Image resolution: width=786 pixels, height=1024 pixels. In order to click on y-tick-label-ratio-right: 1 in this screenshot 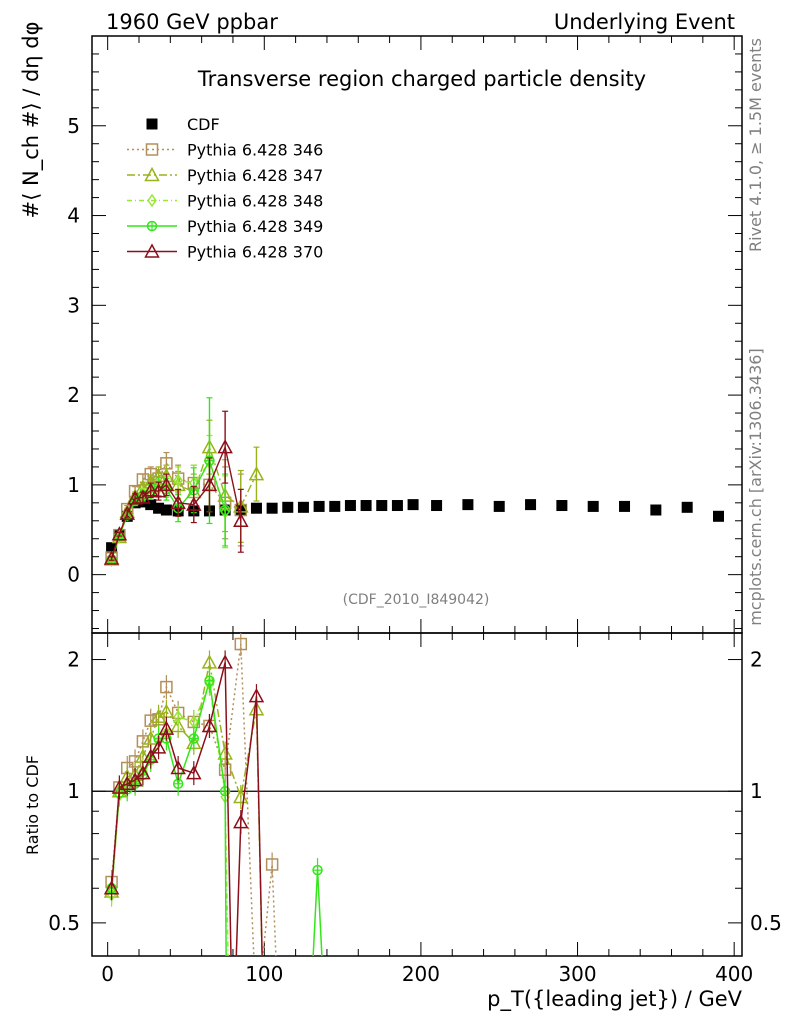, I will do `click(756, 791)`.